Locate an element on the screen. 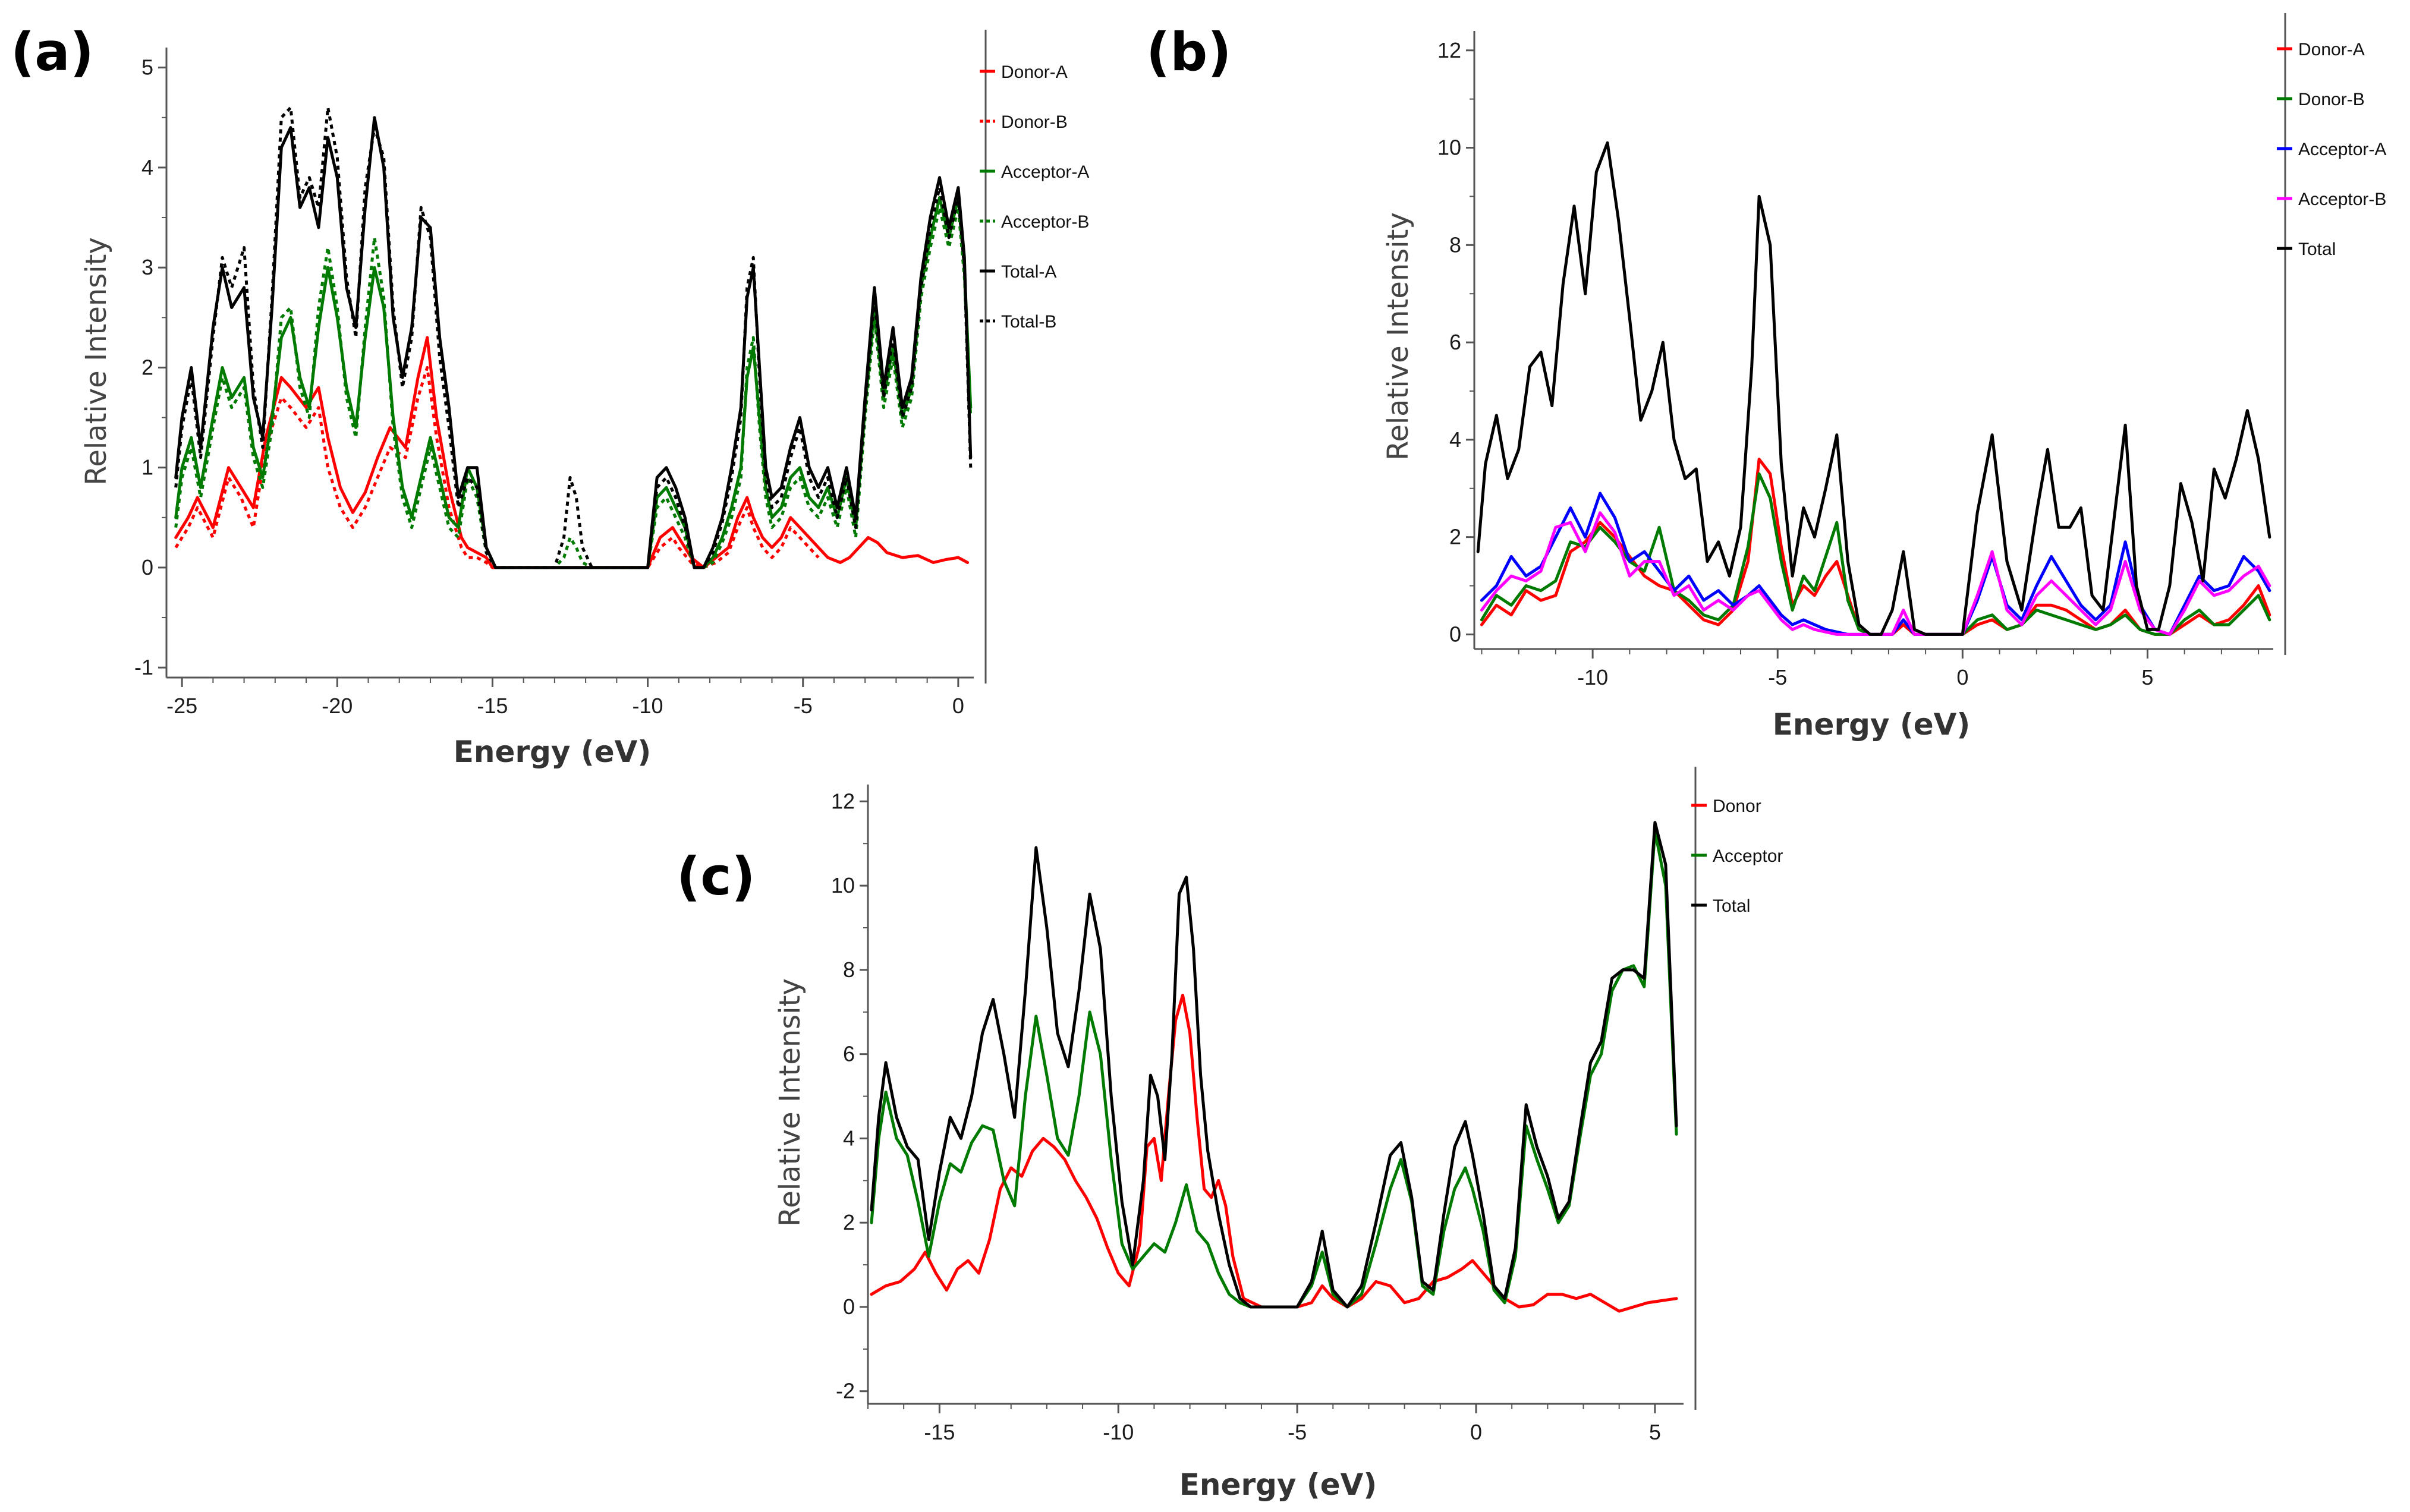 Image resolution: width=2410 pixels, height=1512 pixels. y-tick-label: 1 is located at coordinates (147, 467).